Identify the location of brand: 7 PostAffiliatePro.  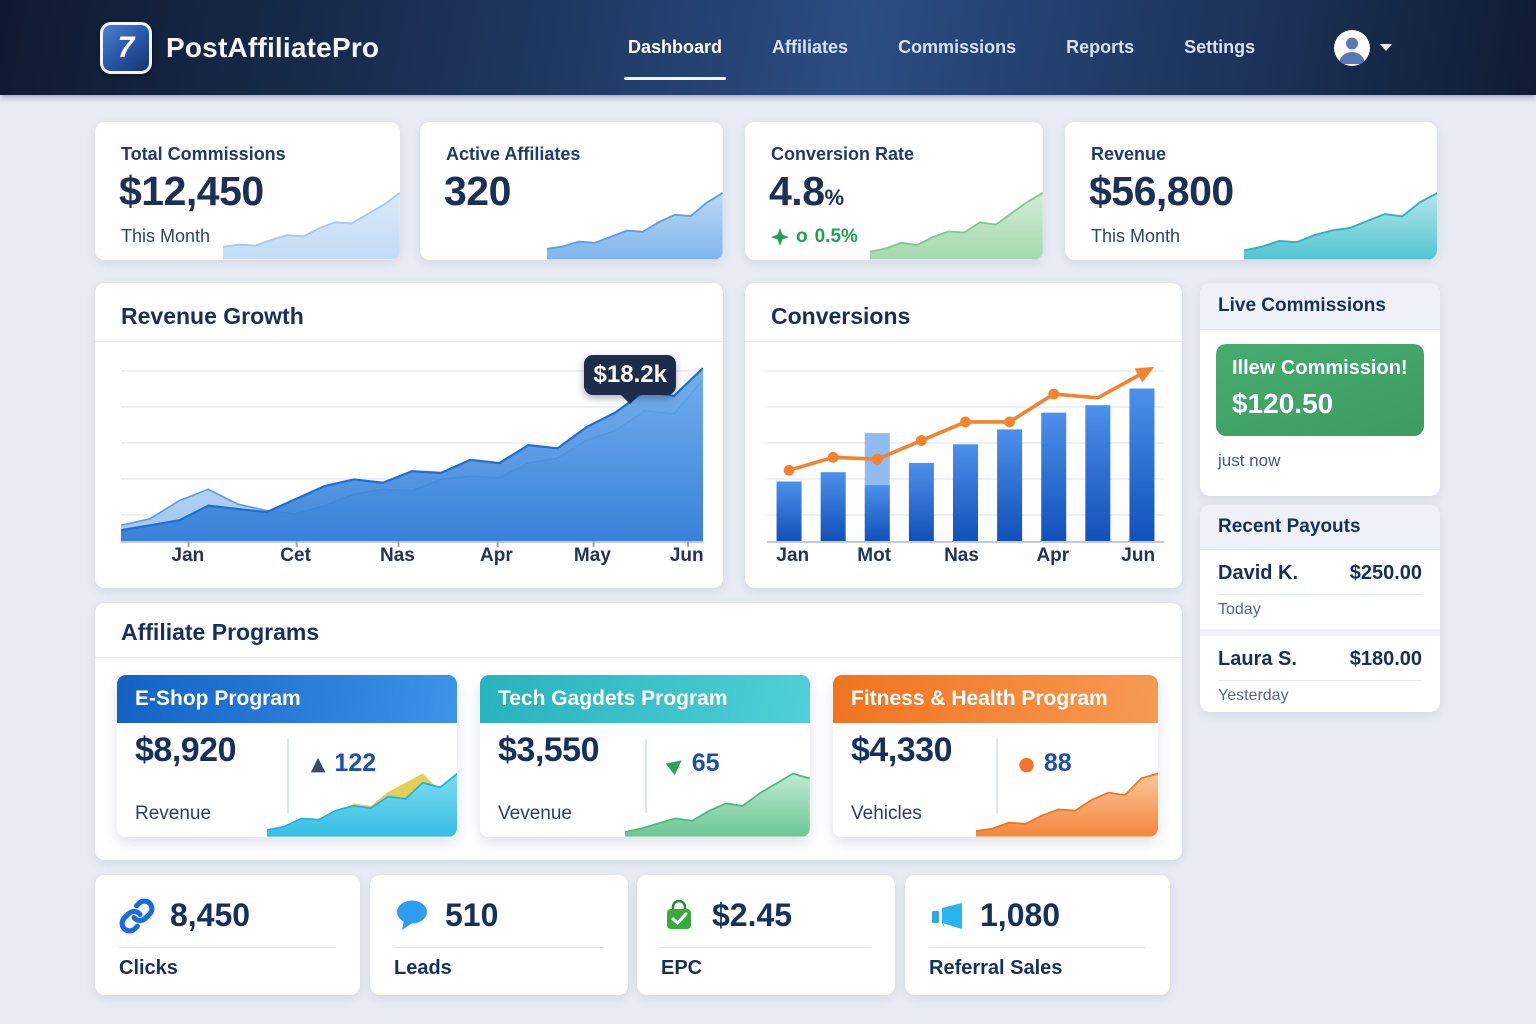
(239, 47).